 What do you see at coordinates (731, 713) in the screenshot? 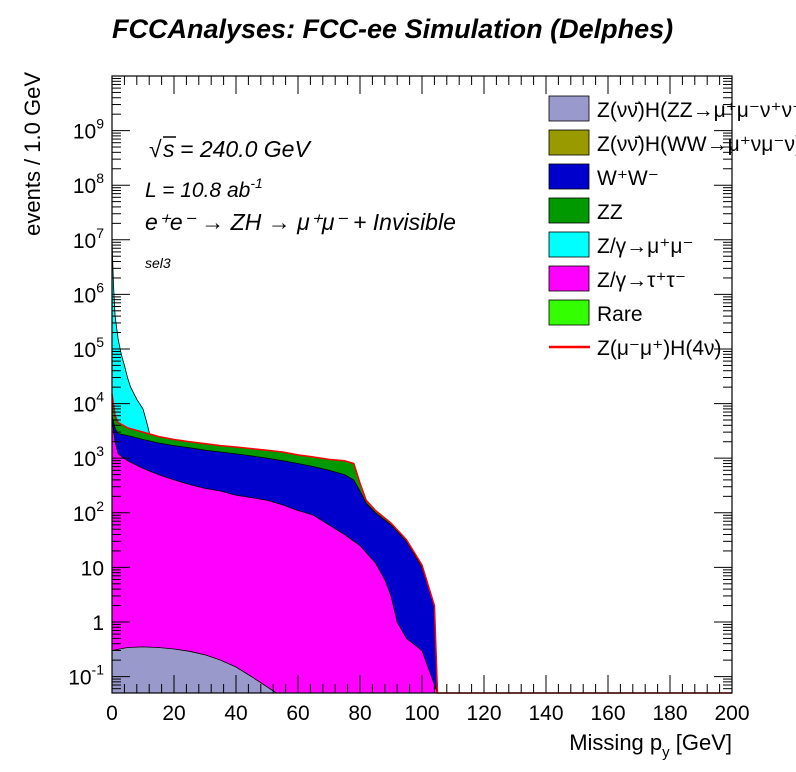
I see `x-tick-label: 200` at bounding box center [731, 713].